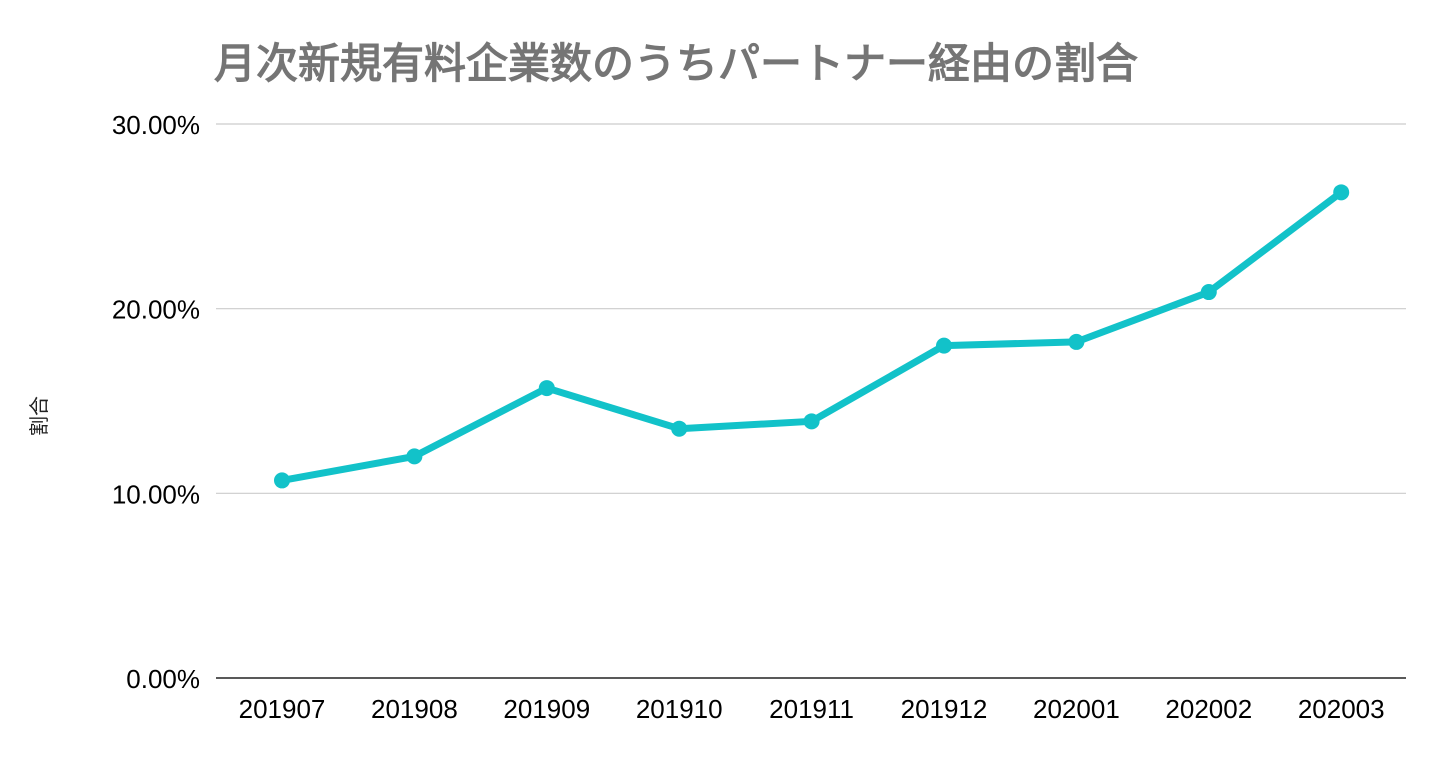 The height and width of the screenshot is (761, 1440). What do you see at coordinates (156, 125) in the screenshot?
I see `y-tick-label: 30.00%` at bounding box center [156, 125].